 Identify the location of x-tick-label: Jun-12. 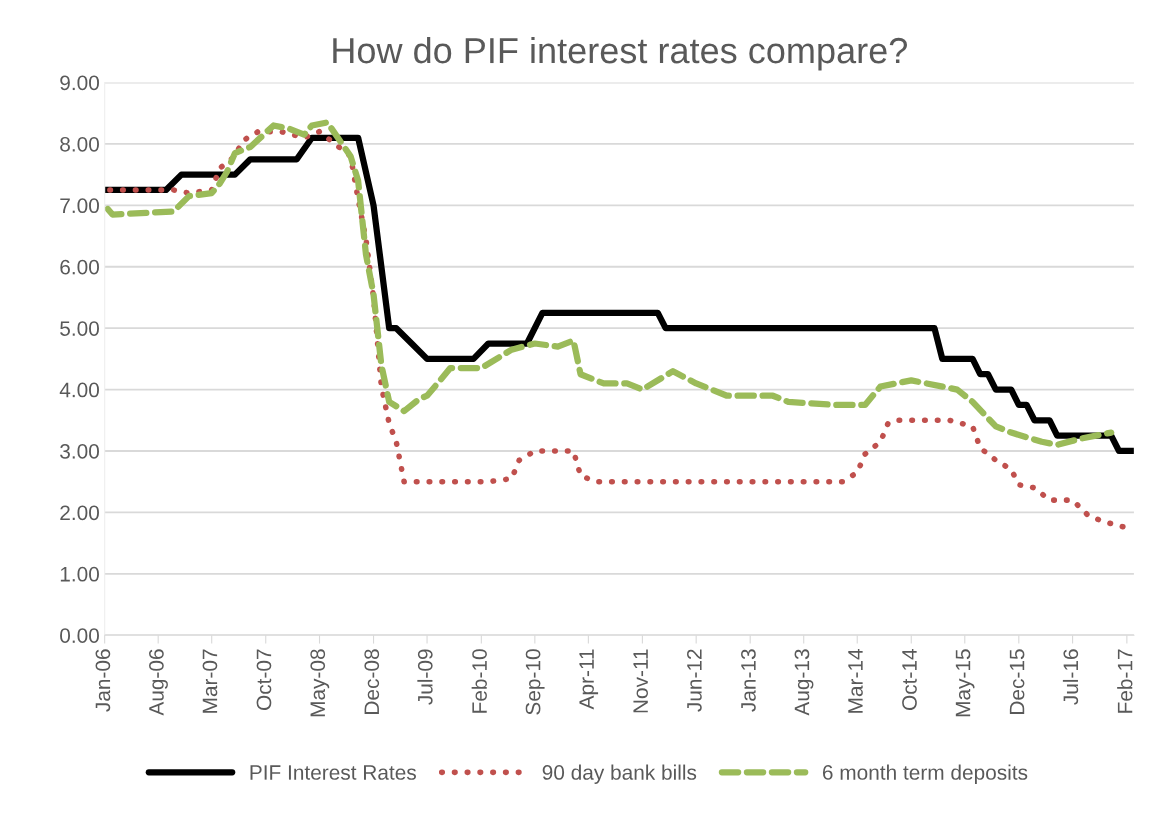
(694, 680).